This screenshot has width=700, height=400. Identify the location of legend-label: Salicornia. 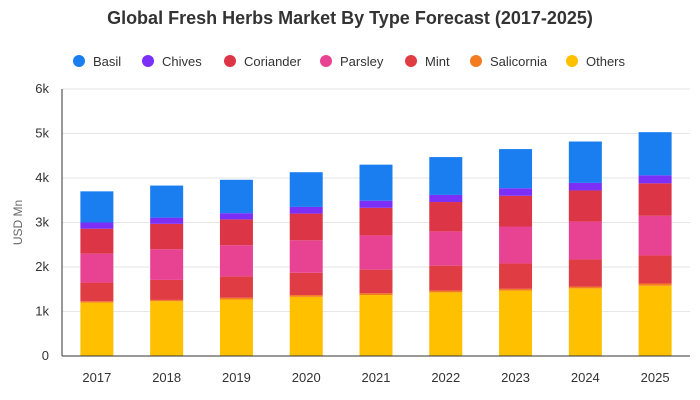
(519, 61).